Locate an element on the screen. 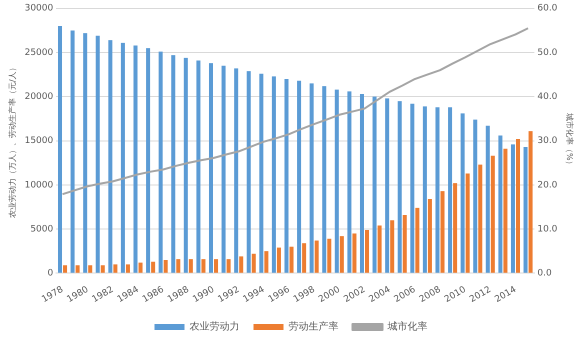  y2-tick-label: 50.0 is located at coordinates (547, 53).